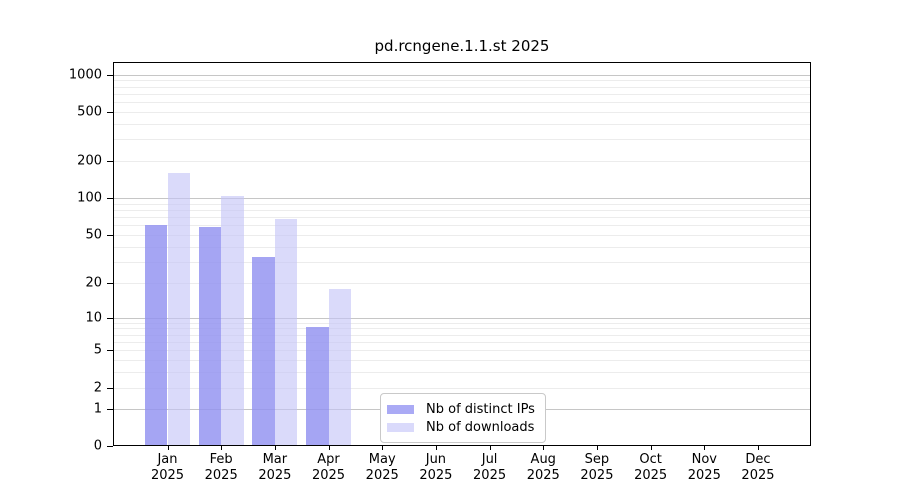  I want to click on x-tick-label-oct: Oct 2025, so click(651, 467).